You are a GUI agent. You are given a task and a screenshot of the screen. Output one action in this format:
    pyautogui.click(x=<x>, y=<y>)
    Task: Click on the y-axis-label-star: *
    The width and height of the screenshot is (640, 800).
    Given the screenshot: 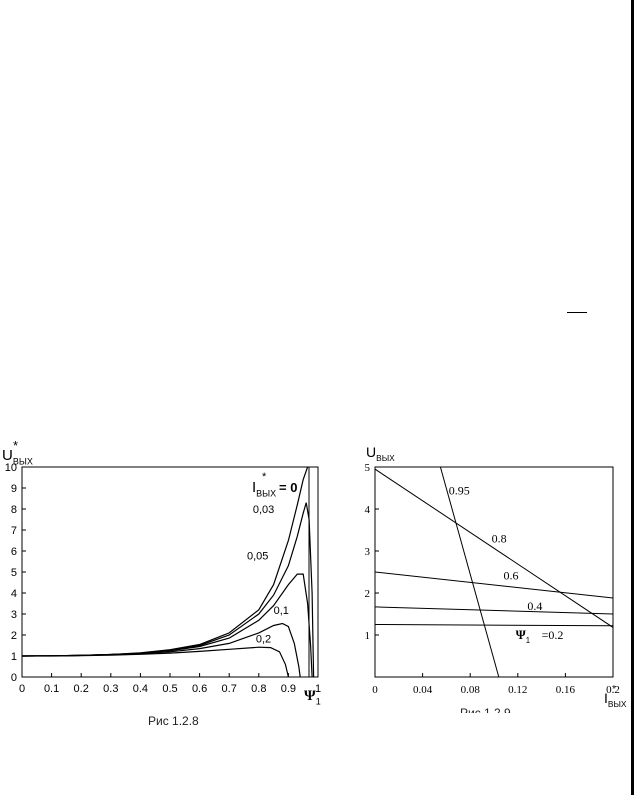 What is the action you would take?
    pyautogui.click(x=15, y=445)
    